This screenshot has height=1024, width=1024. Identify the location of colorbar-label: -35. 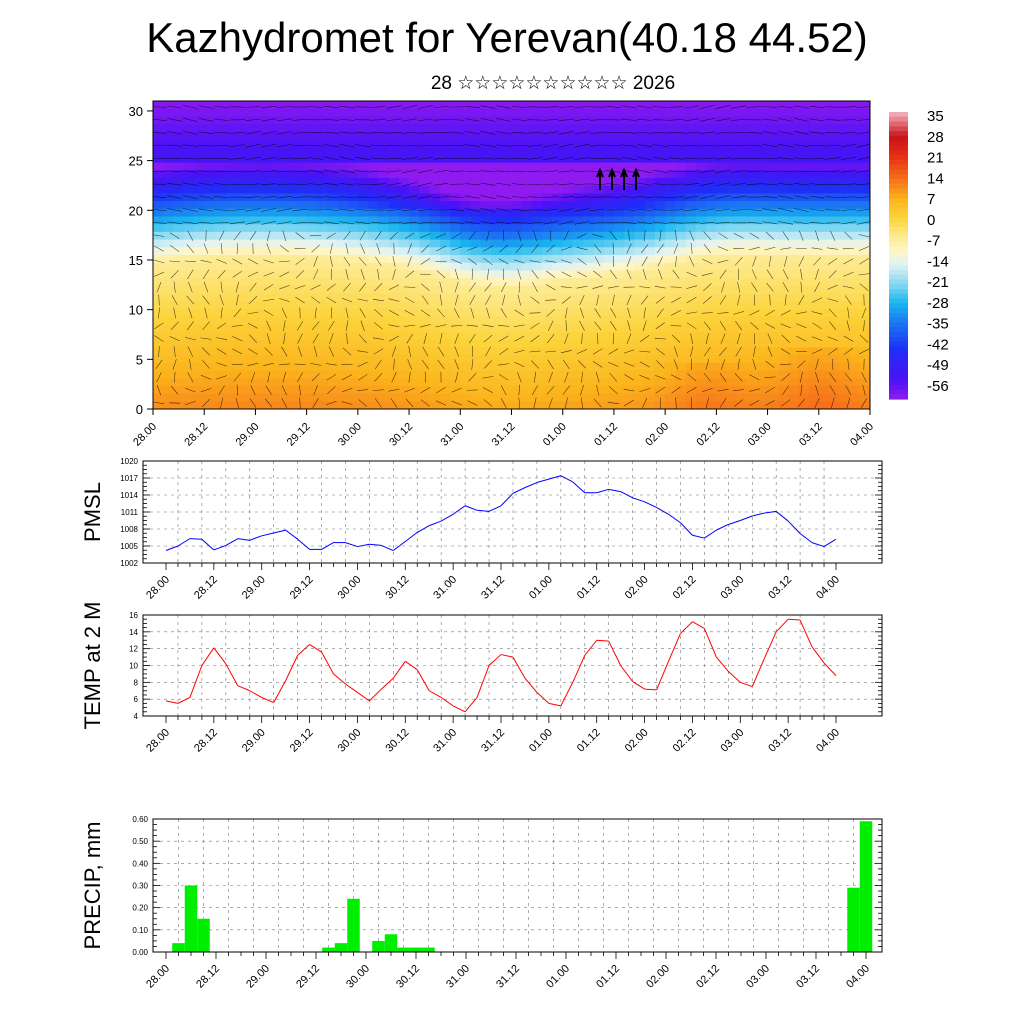
(938, 324).